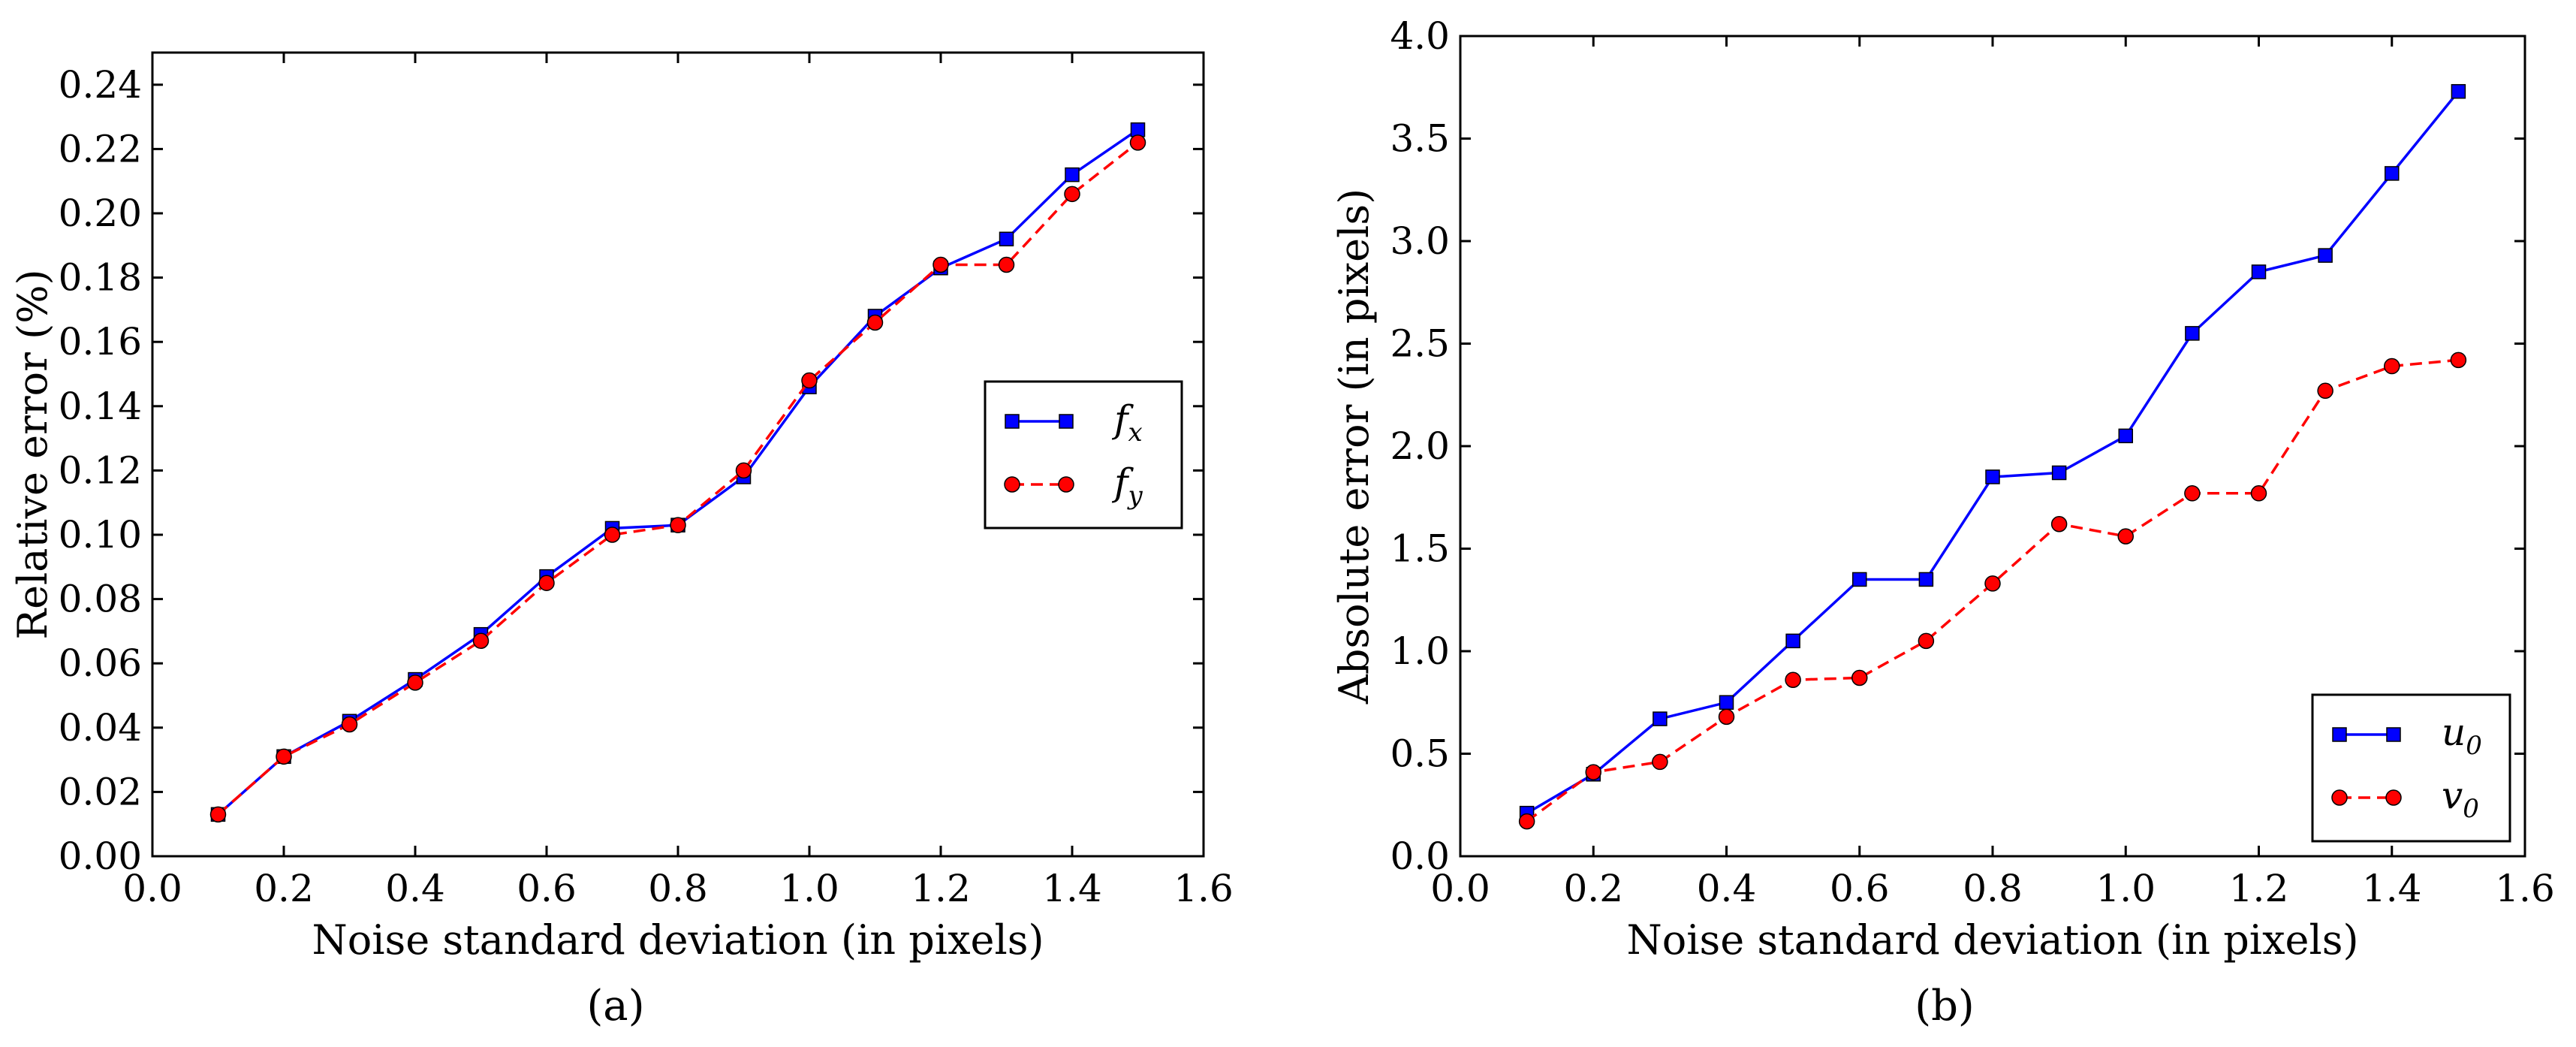  What do you see at coordinates (615, 1006) in the screenshot?
I see `chart-a-caption: (a)` at bounding box center [615, 1006].